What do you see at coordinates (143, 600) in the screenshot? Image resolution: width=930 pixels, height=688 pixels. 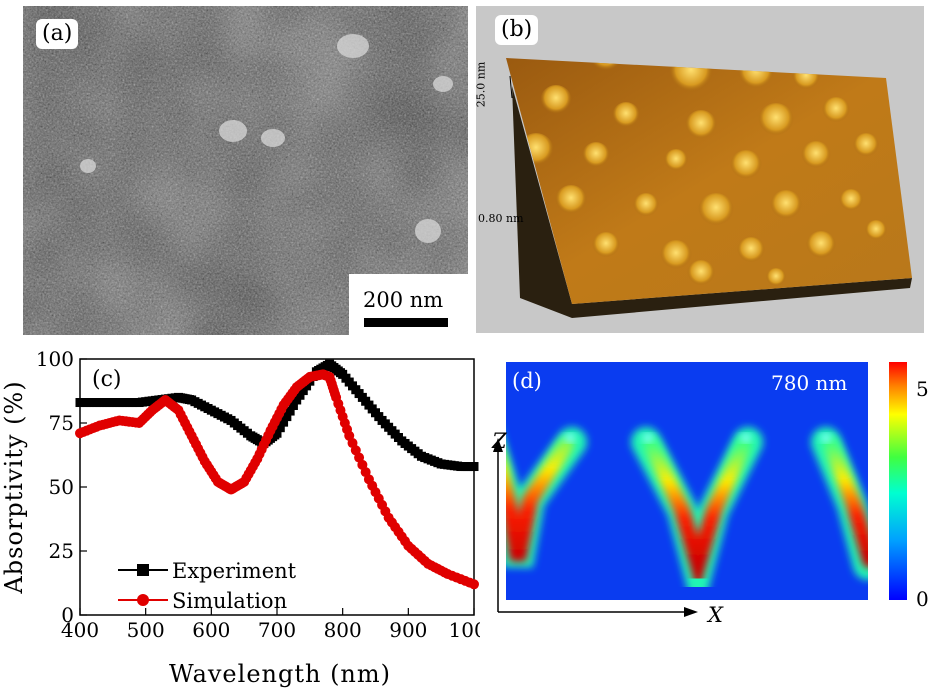 I see `legend-marker-simulation` at bounding box center [143, 600].